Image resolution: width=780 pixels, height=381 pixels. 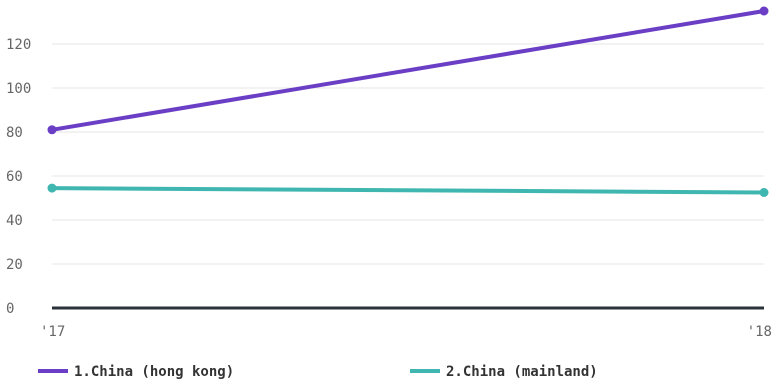 I want to click on y-tick-label: 120, so click(x=18, y=45).